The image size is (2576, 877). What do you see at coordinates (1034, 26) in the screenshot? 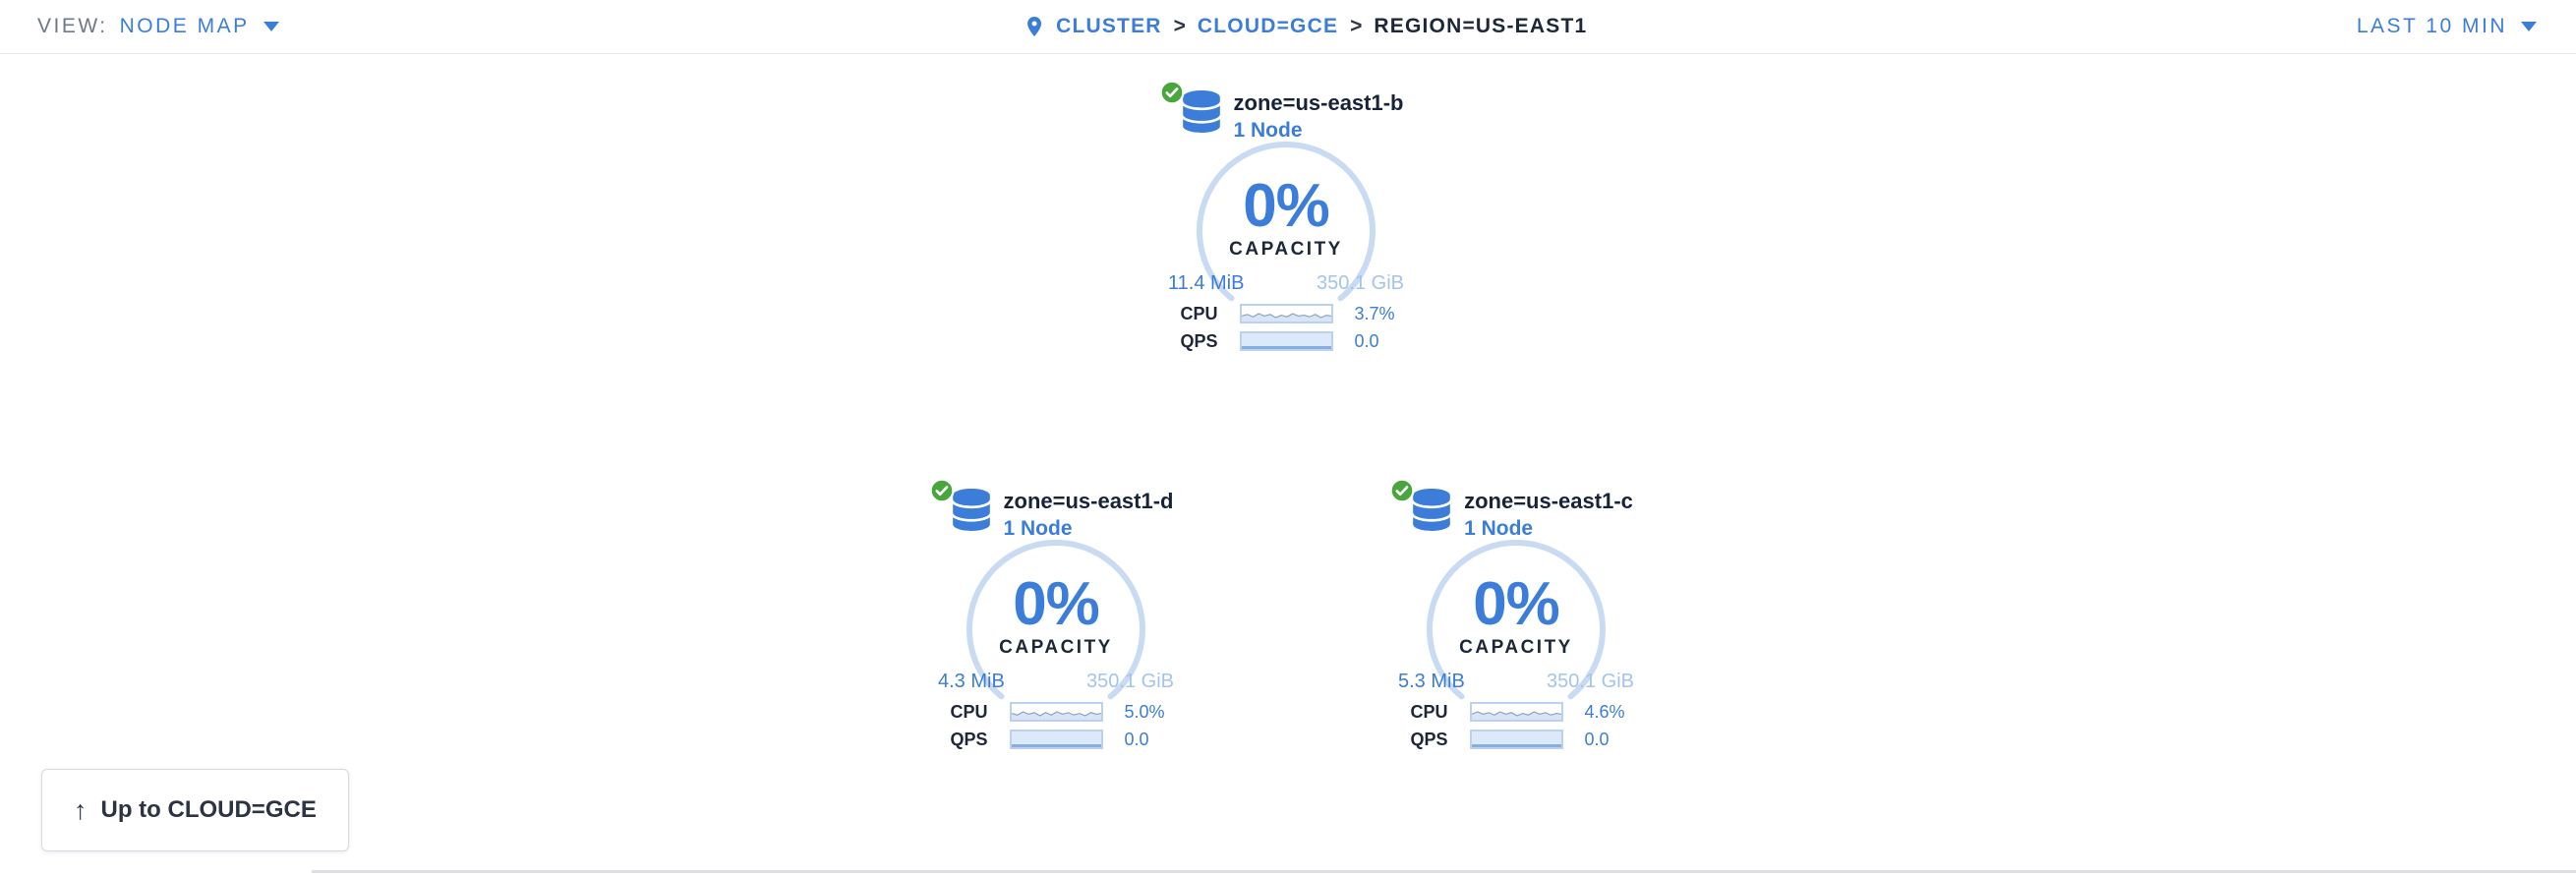
I see `location-pin-icon` at bounding box center [1034, 26].